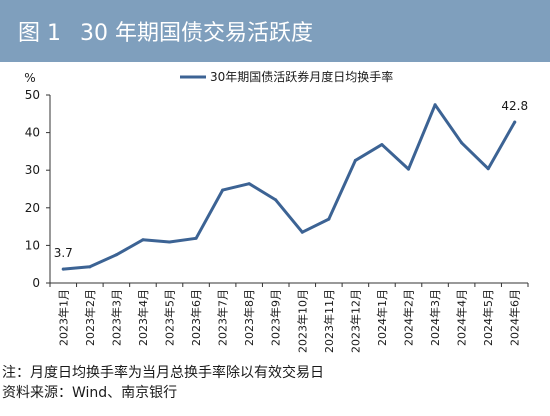  I want to click on x-tick-label: 2024年6月, so click(515, 317).